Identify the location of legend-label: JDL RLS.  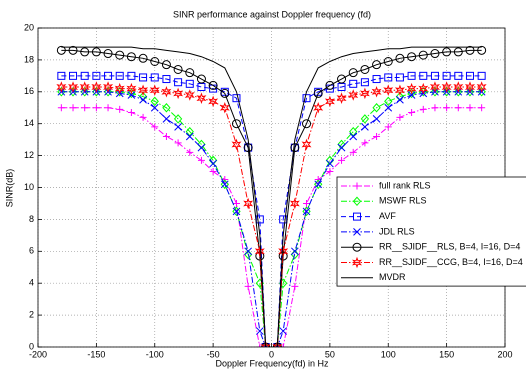
(397, 231).